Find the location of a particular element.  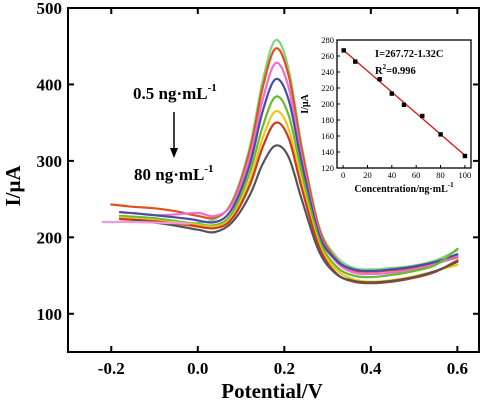

inset-y-tick-label: 280 is located at coordinates (327, 40).